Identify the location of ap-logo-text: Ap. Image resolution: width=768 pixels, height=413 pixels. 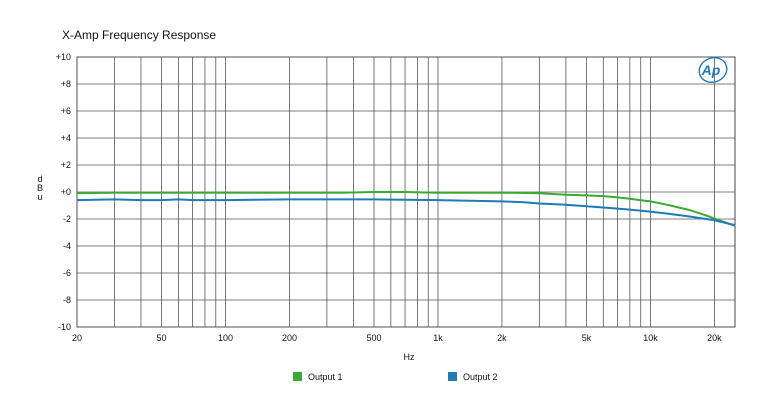
(711, 70).